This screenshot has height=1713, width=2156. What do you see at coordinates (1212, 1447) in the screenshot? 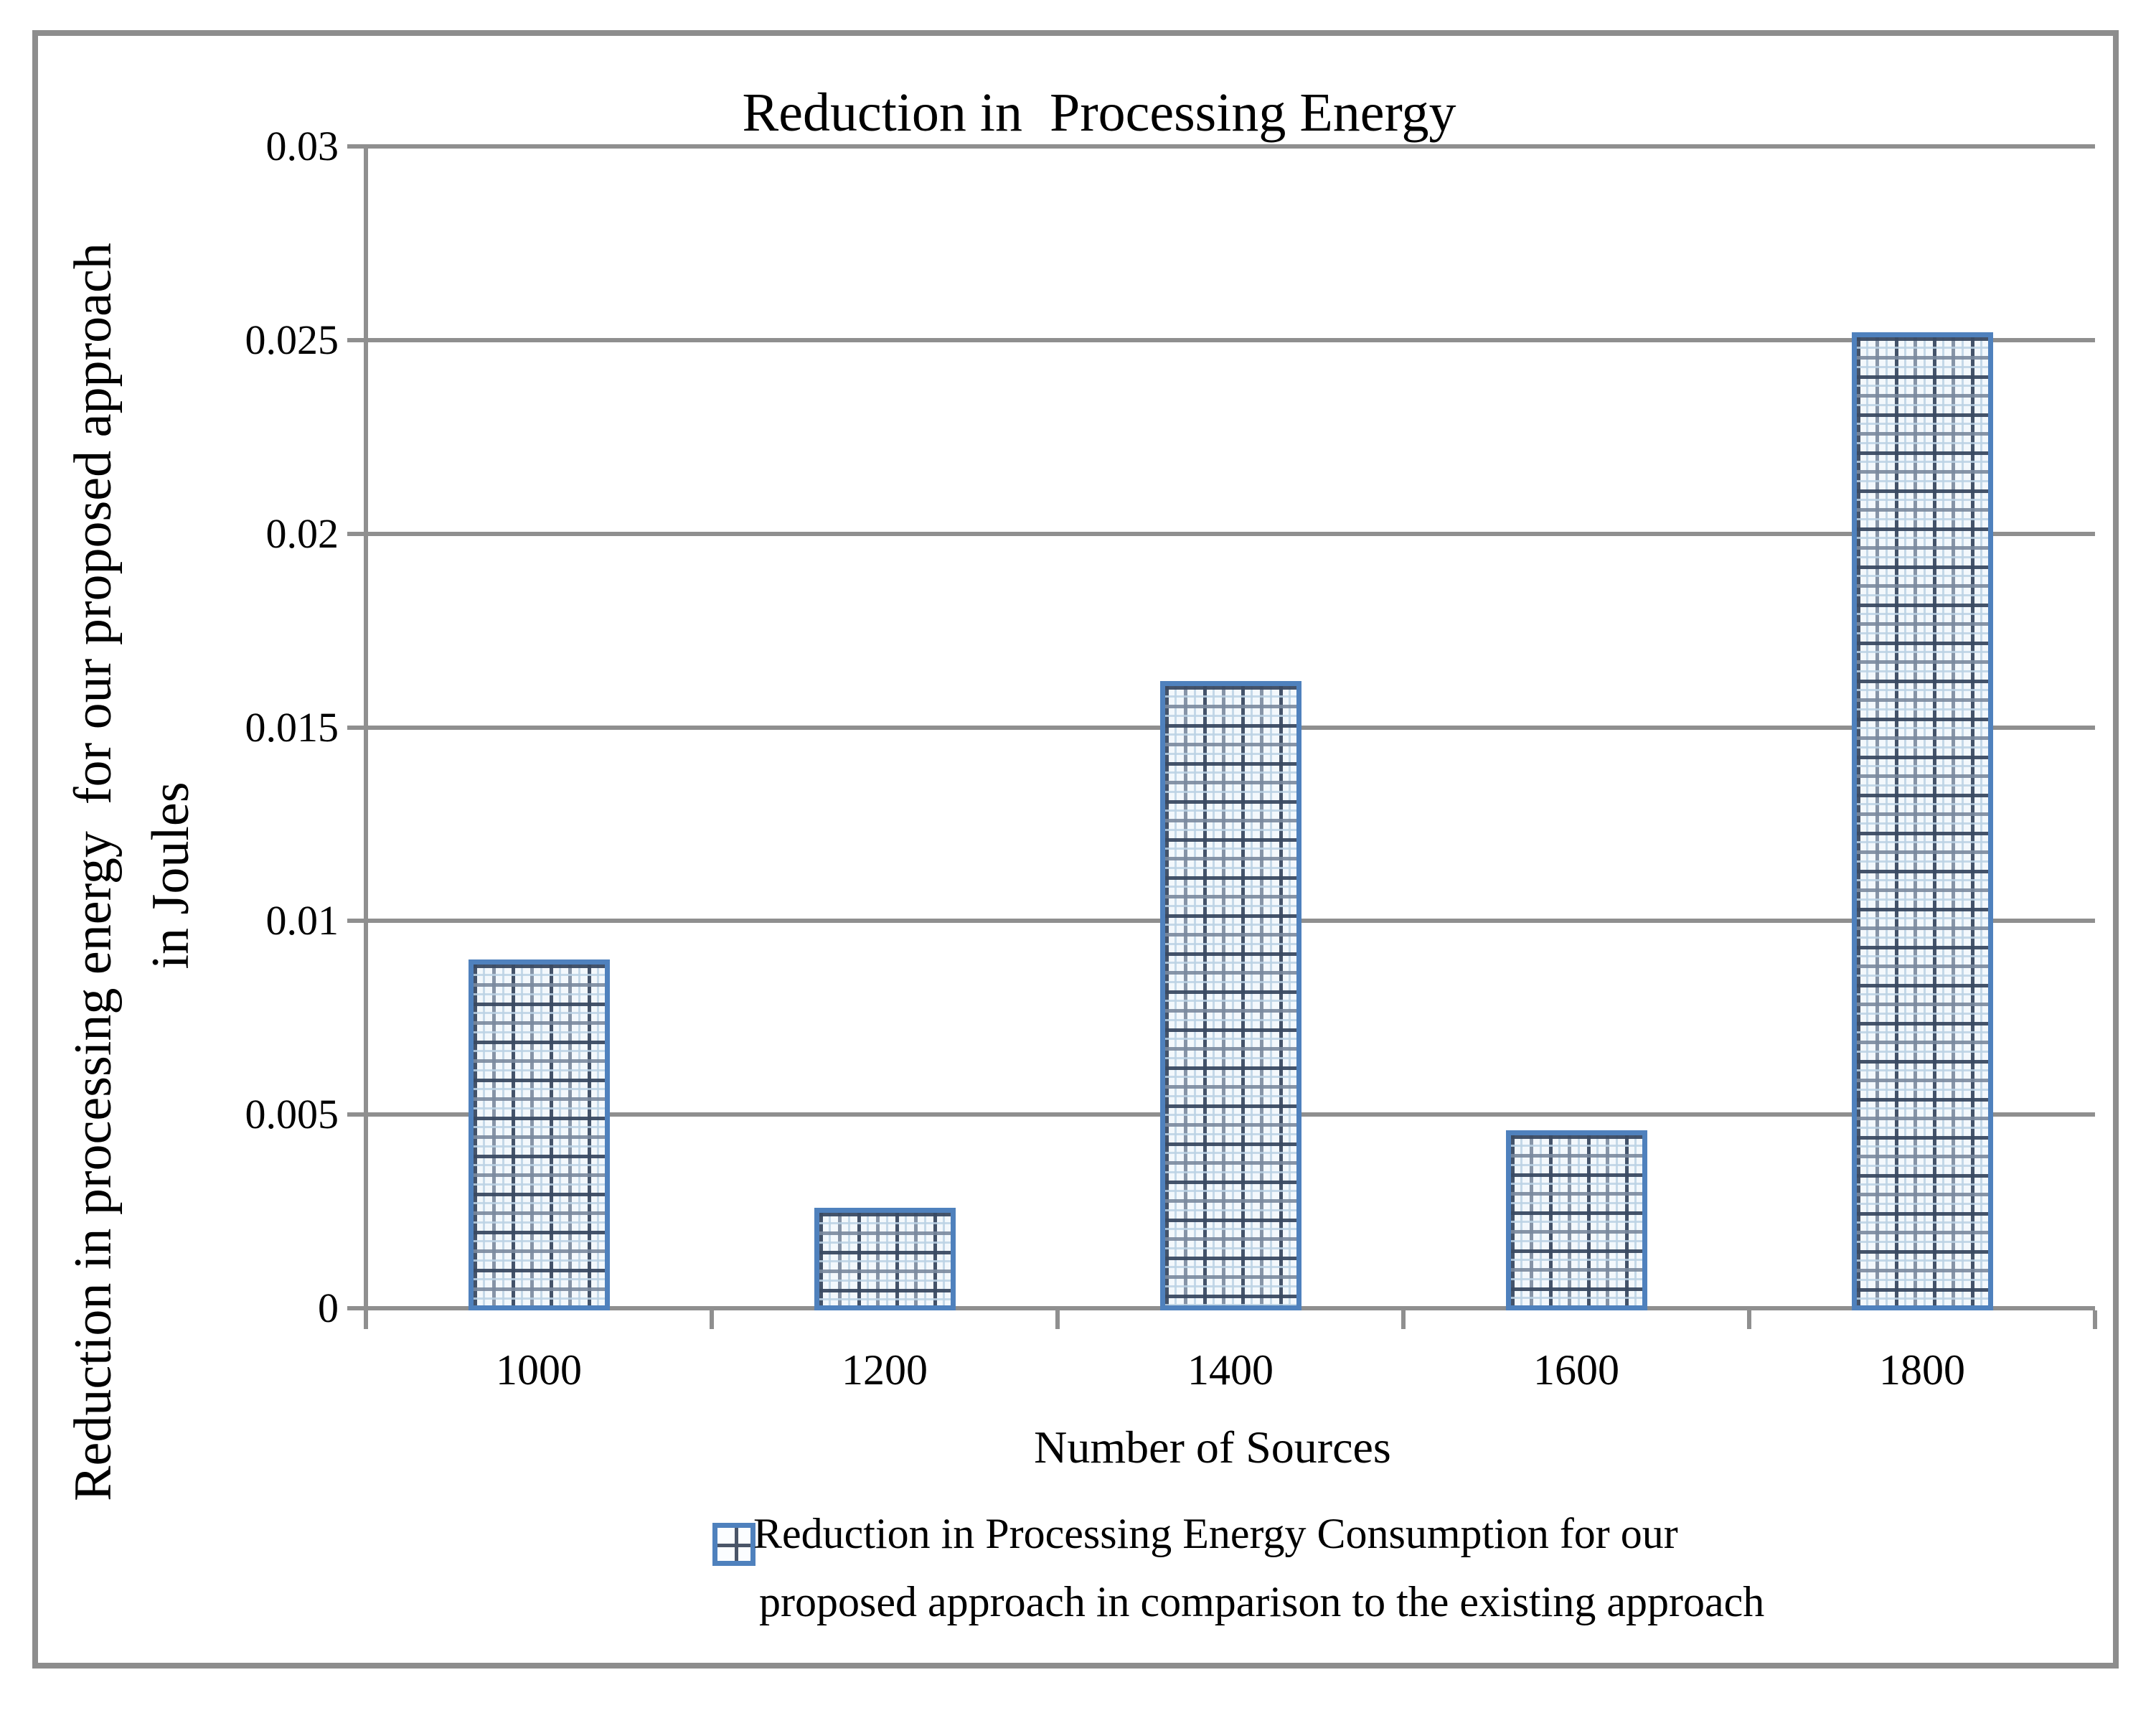
I see `x-axis-title: Number of Sources` at bounding box center [1212, 1447].